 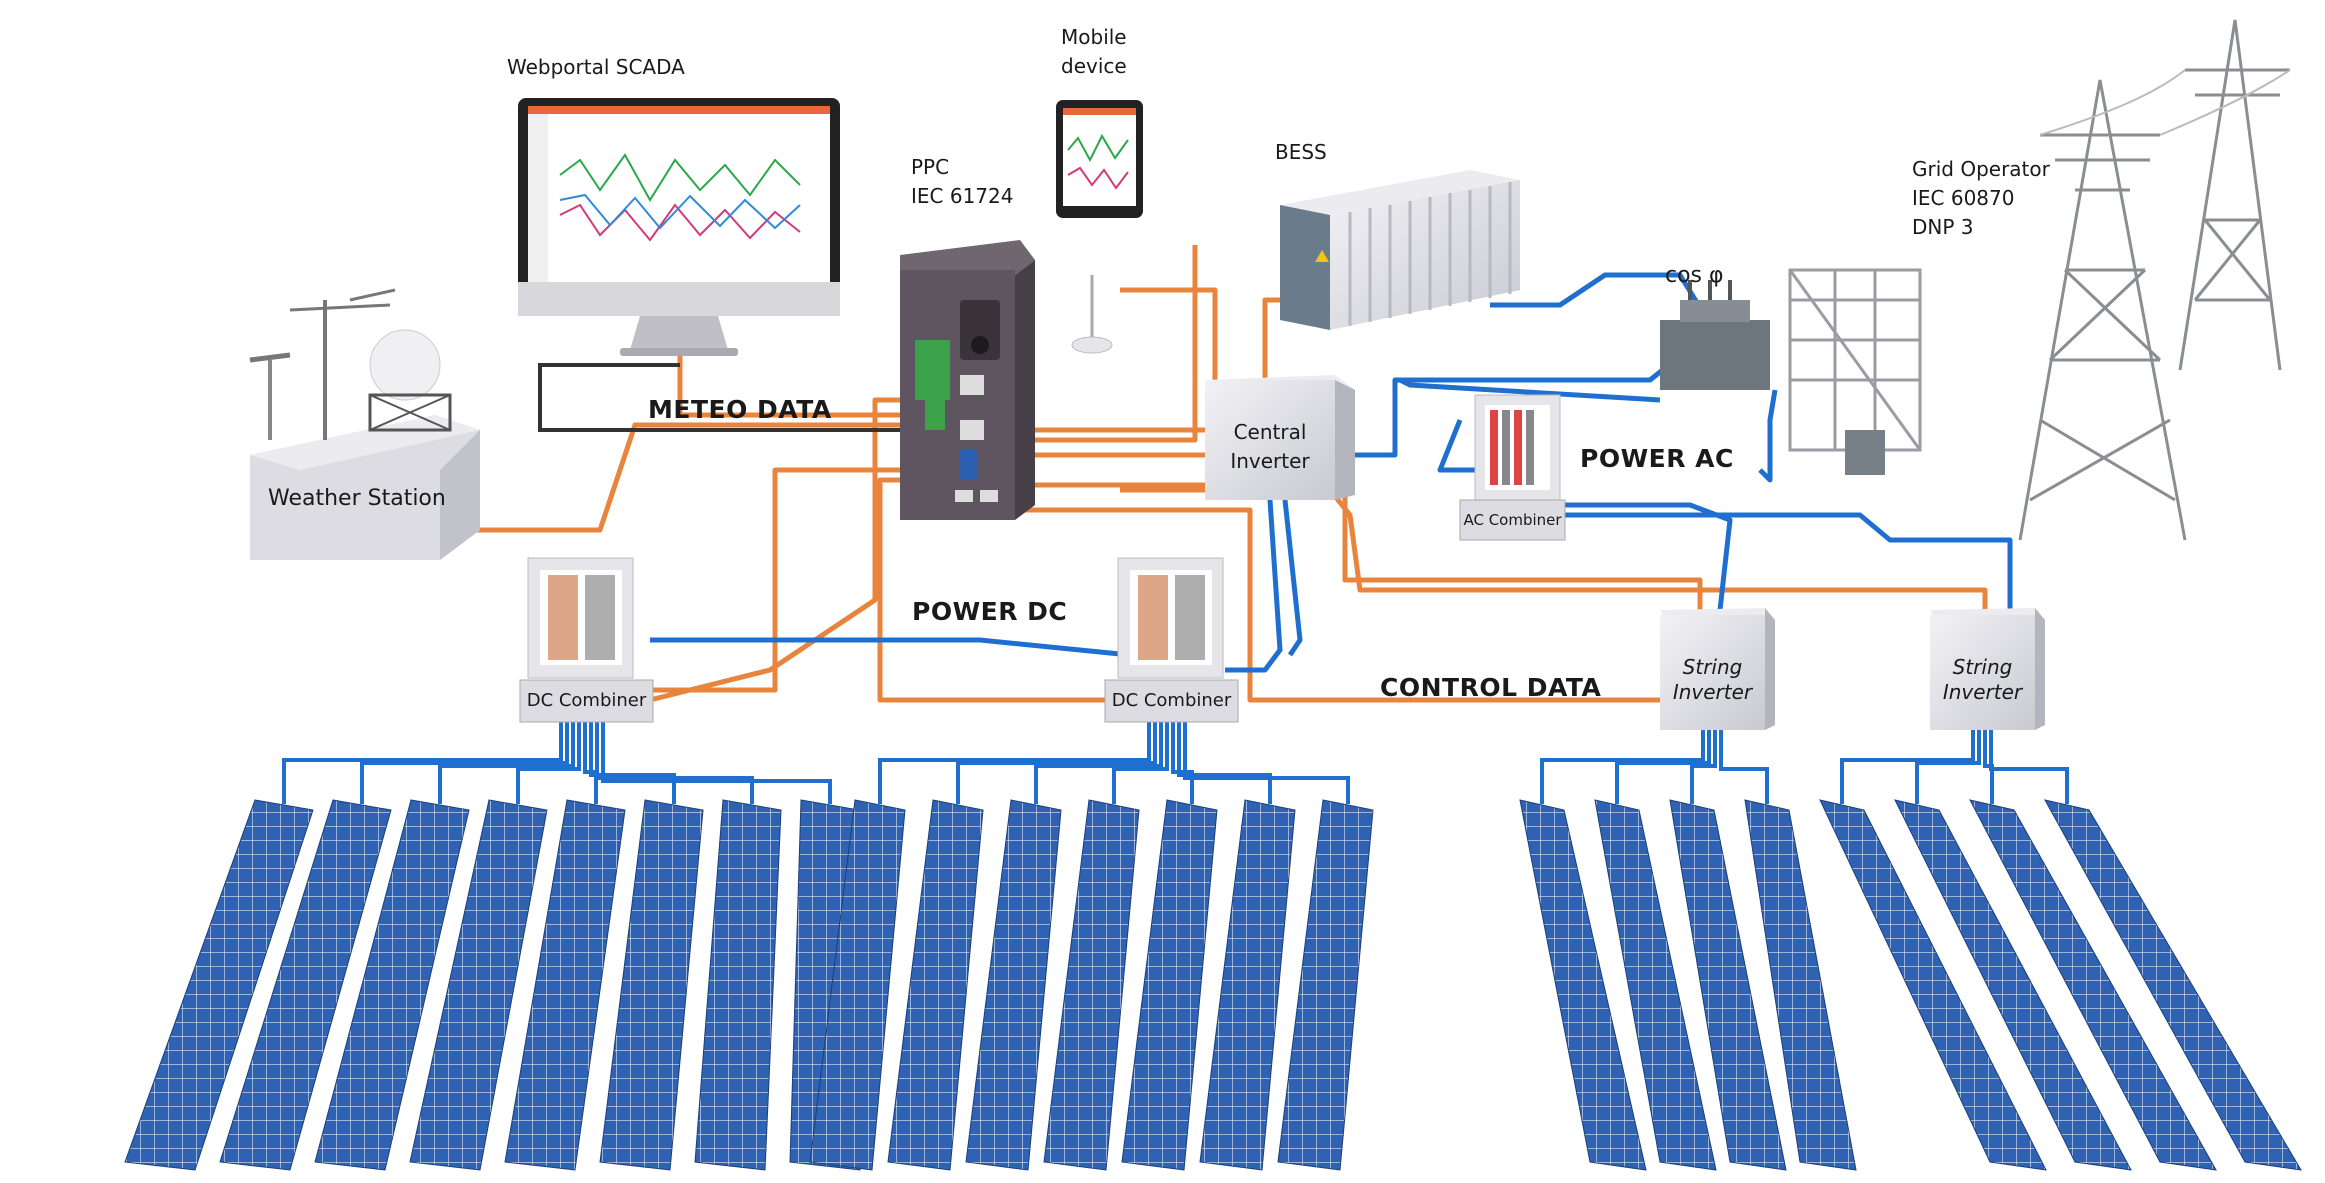 What do you see at coordinates (962, 196) in the screenshot?
I see `ppc-label-line2: IEC 61724` at bounding box center [962, 196].